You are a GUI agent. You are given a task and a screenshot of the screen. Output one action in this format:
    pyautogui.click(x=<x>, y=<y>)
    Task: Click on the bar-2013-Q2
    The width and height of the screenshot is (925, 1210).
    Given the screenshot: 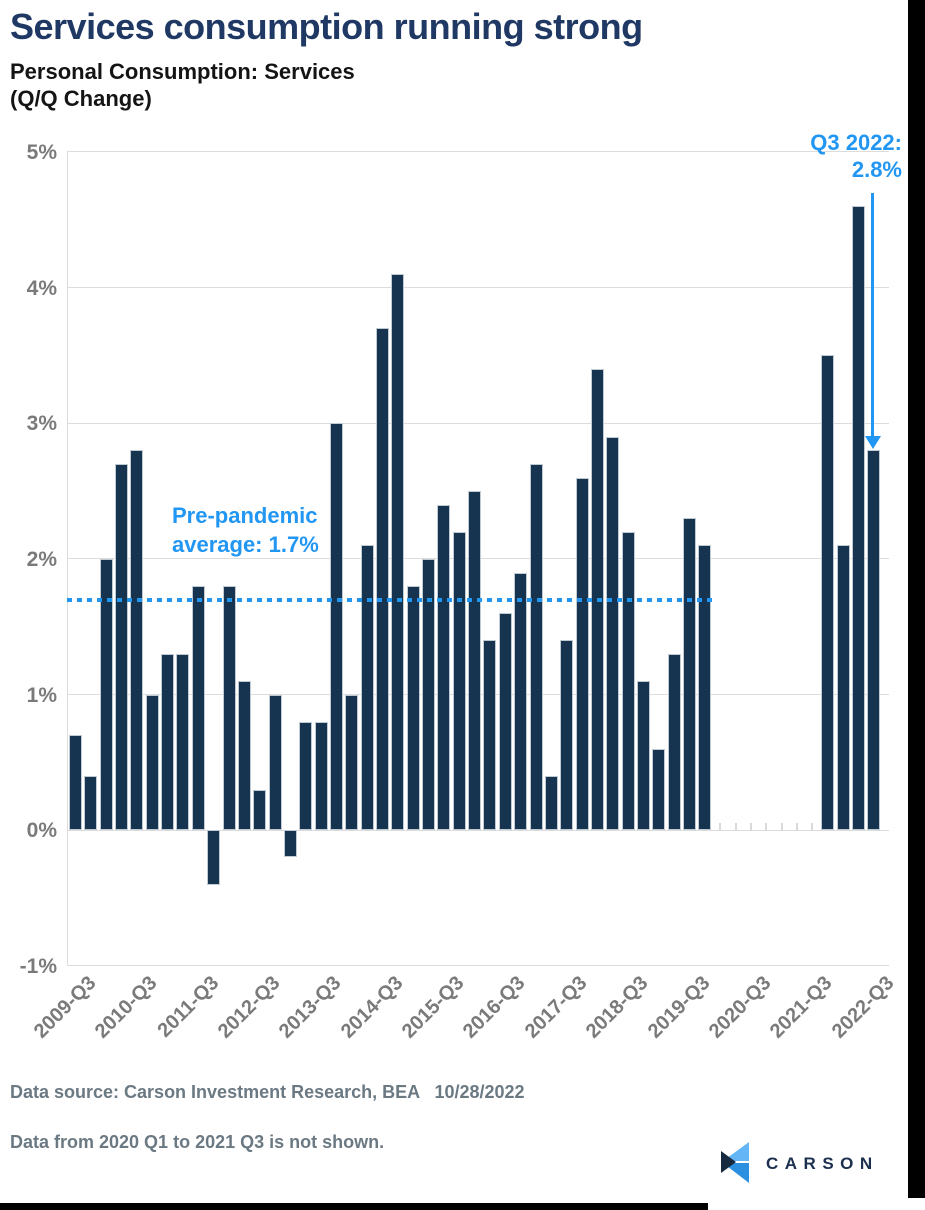 What is the action you would take?
    pyautogui.click(x=306, y=776)
    